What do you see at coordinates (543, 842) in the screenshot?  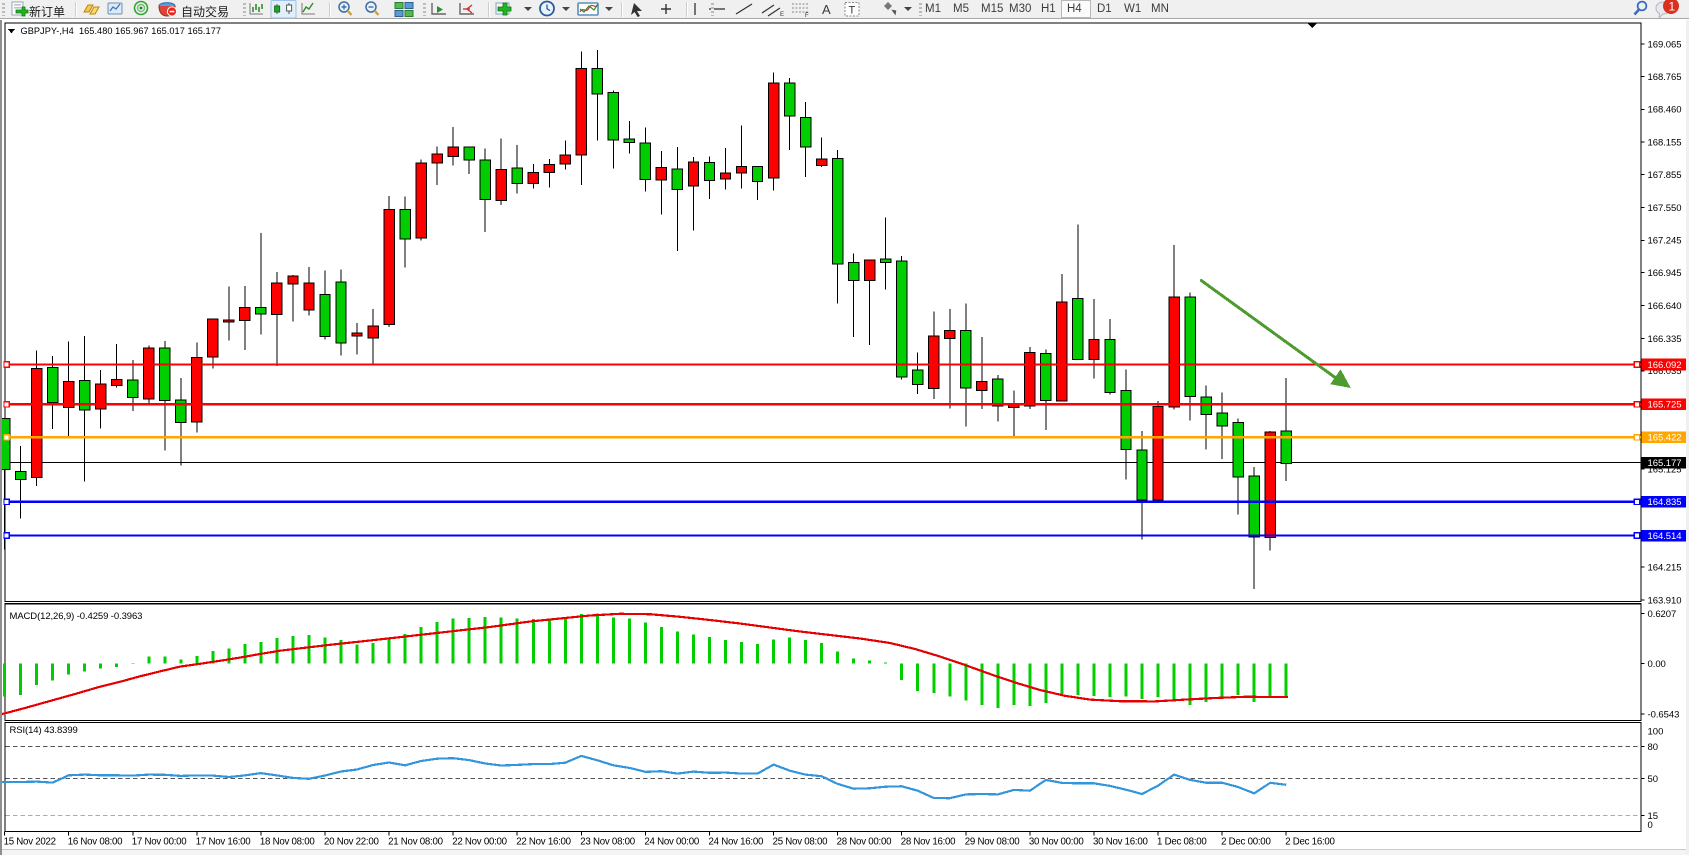 I see `svg-text: 22 Nov 16:00` at bounding box center [543, 842].